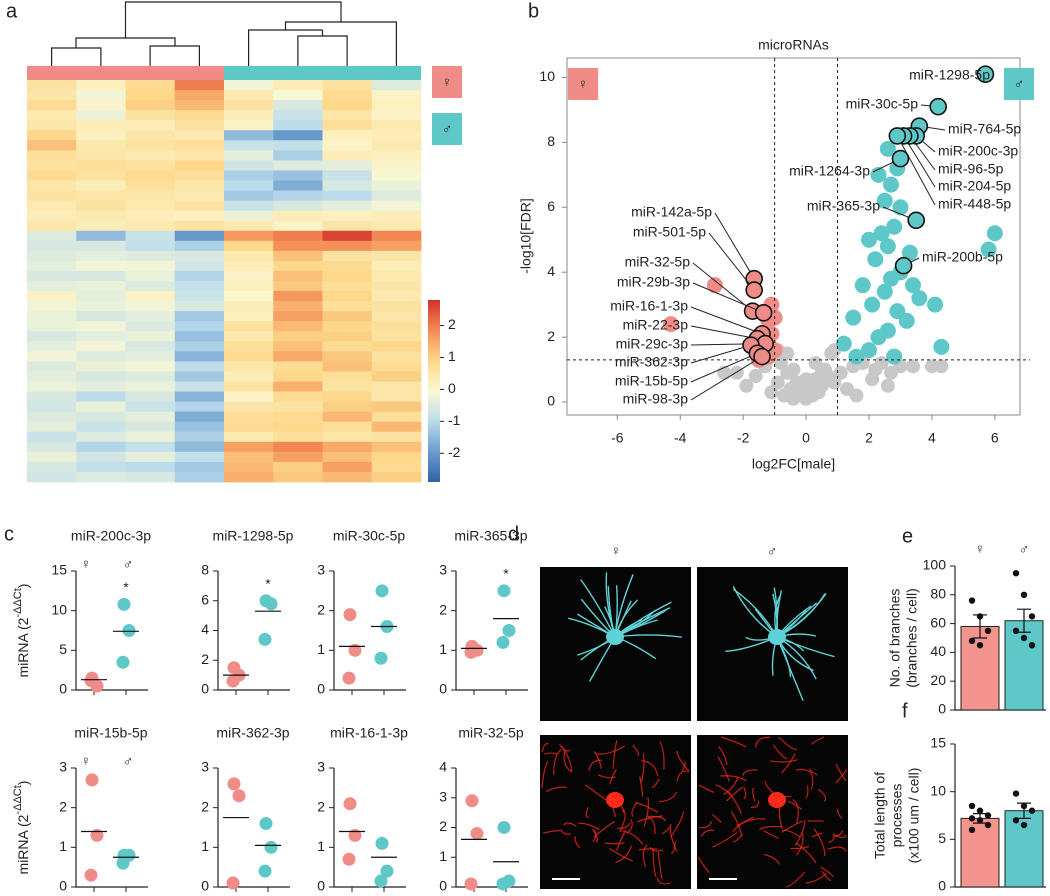 The image size is (1050, 896). I want to click on y-axis-label-part: -ΔΔCt, so click(18, 602).